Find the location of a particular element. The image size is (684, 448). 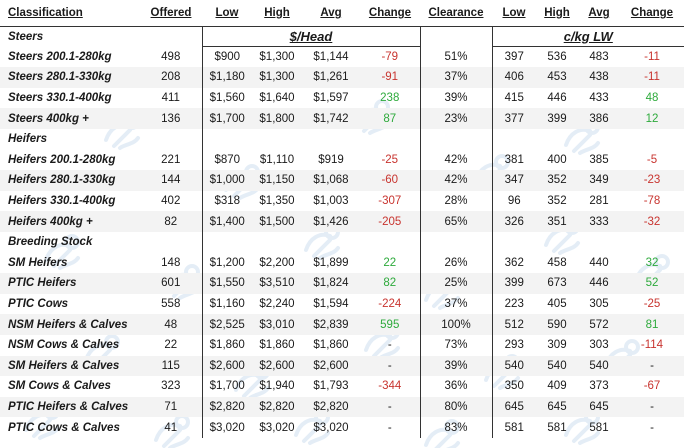

cell-avg-c: 581 is located at coordinates (599, 427).